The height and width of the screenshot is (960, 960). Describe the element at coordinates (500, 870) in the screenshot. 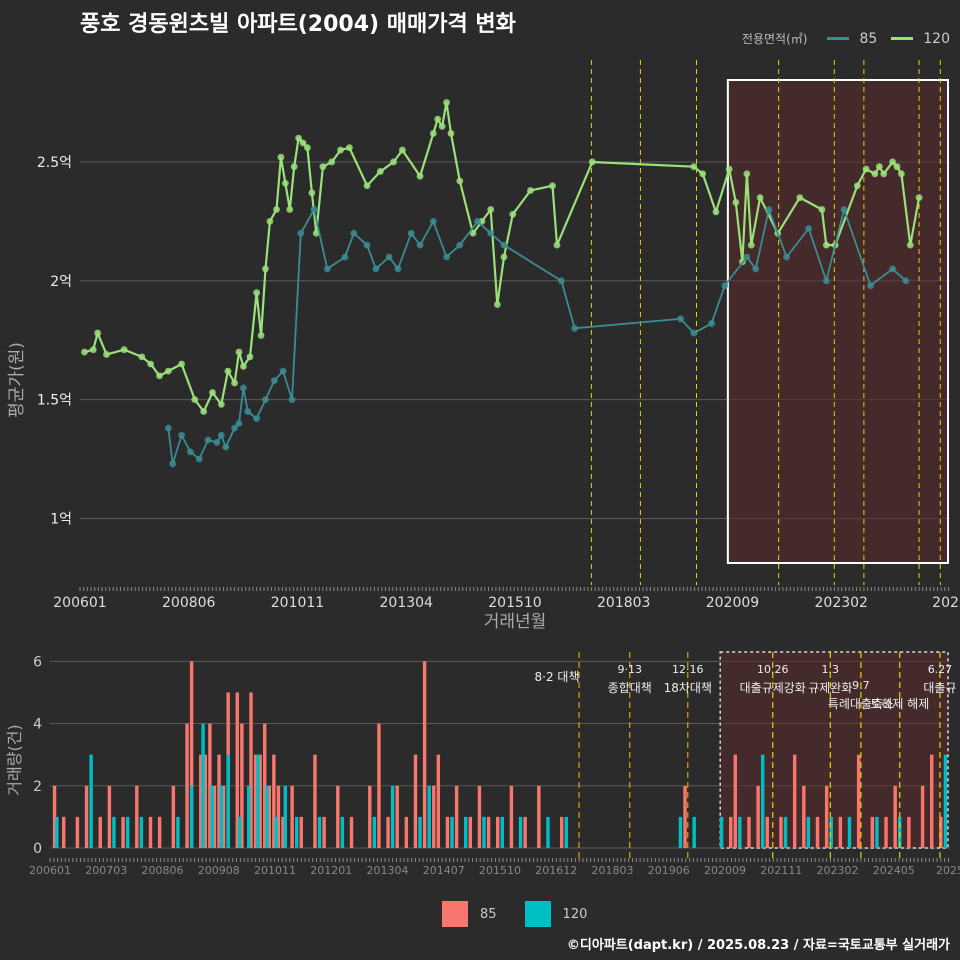

I see `bar-x-tick-label: 201510` at that location.